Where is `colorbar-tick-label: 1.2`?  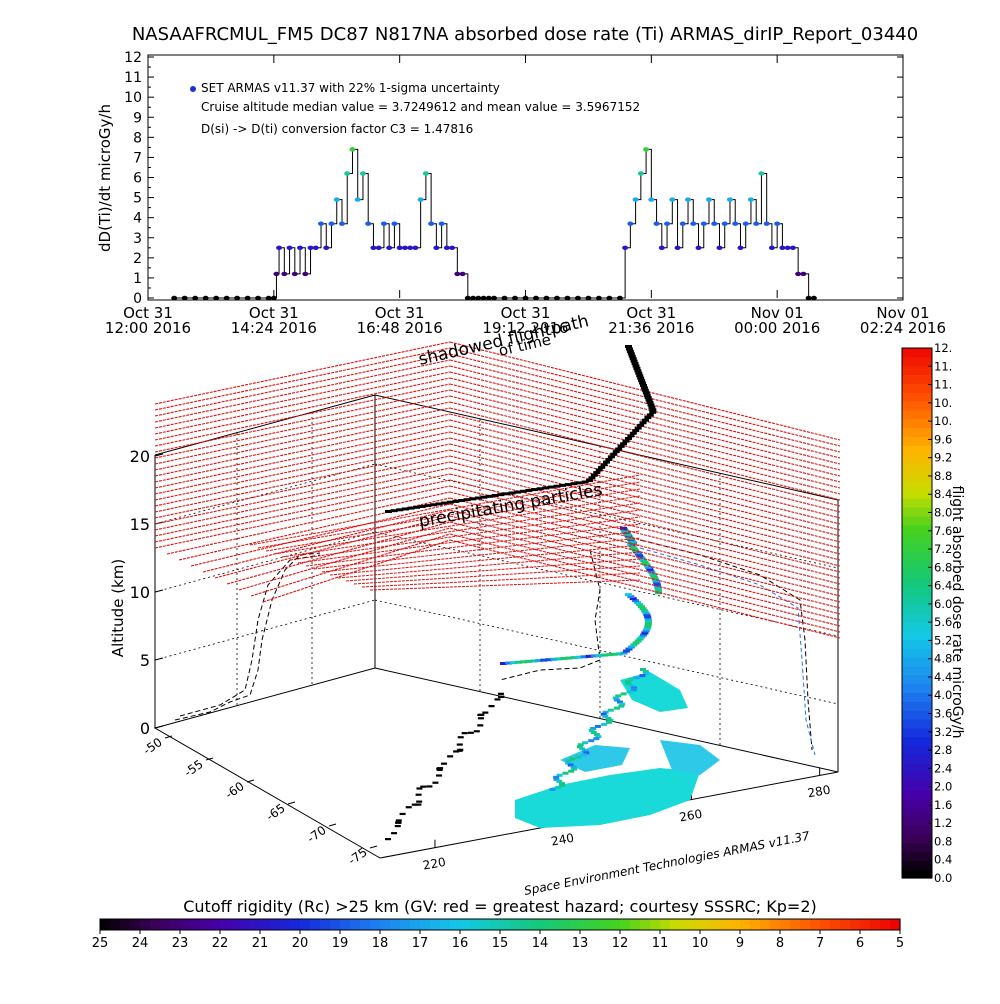 colorbar-tick-label: 1.2 is located at coordinates (943, 823).